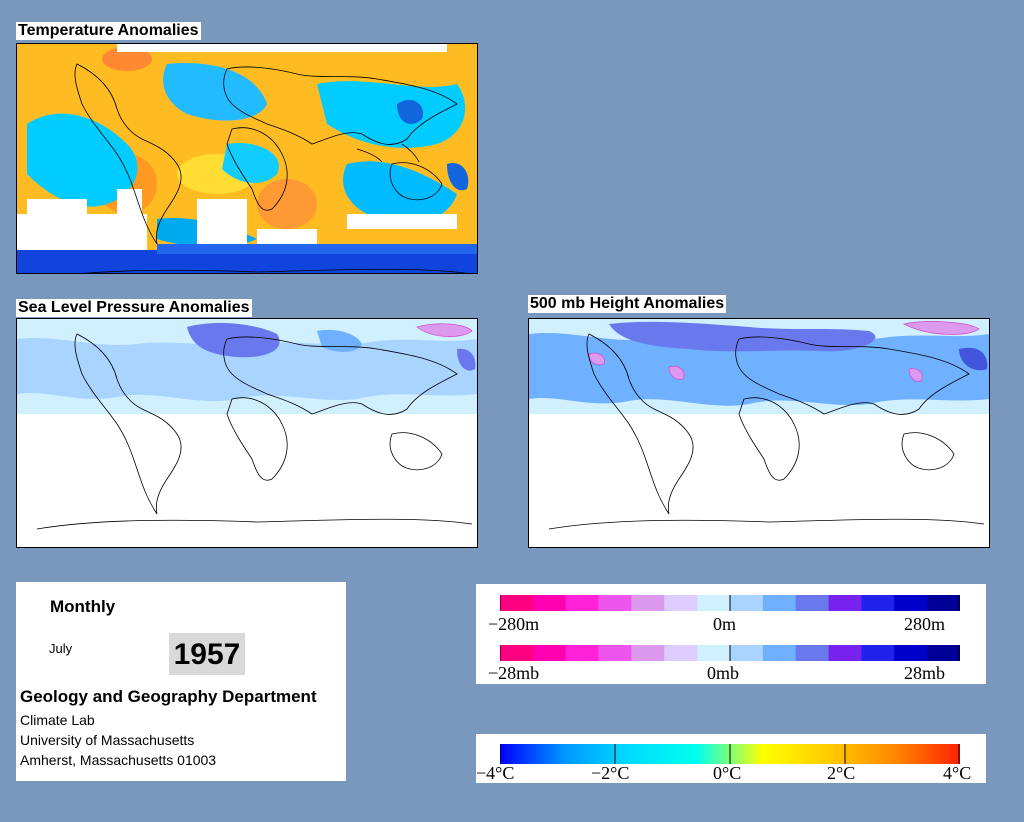  Describe the element at coordinates (730, 754) in the screenshot. I see `temperature-colorbar` at that location.